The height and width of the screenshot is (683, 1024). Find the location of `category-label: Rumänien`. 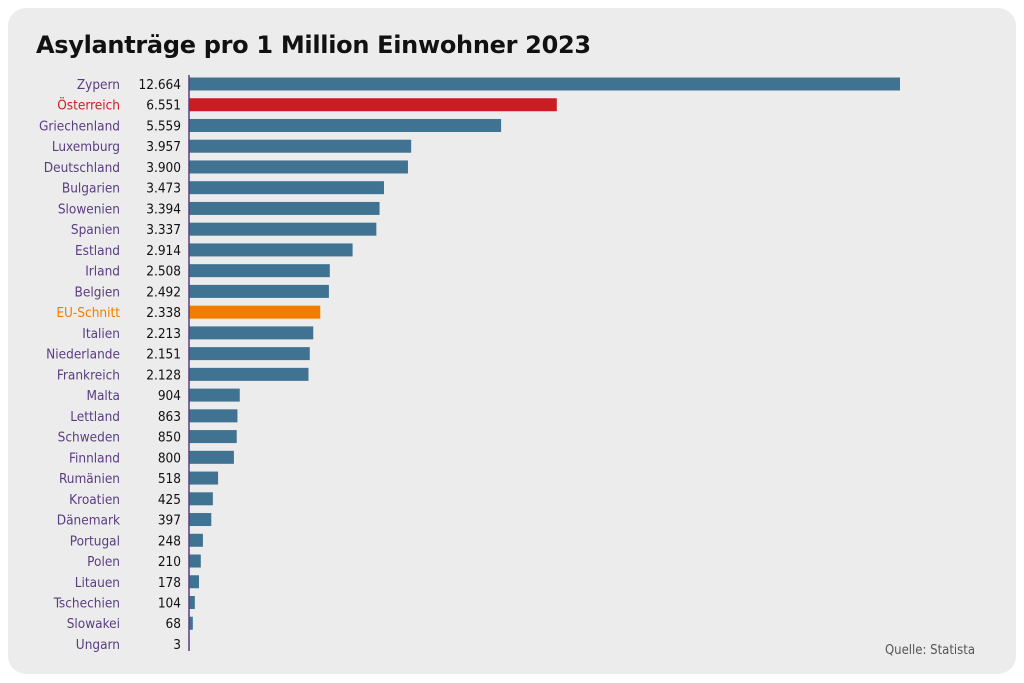

category-label: Rumänien is located at coordinates (89, 479).